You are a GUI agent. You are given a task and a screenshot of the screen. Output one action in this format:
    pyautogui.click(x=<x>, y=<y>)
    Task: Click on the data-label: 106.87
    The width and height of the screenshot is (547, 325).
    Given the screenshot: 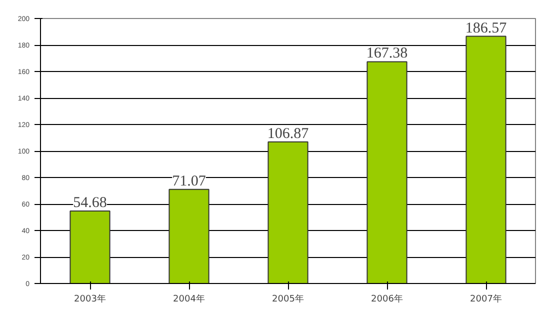 What is the action you would take?
    pyautogui.click(x=288, y=134)
    